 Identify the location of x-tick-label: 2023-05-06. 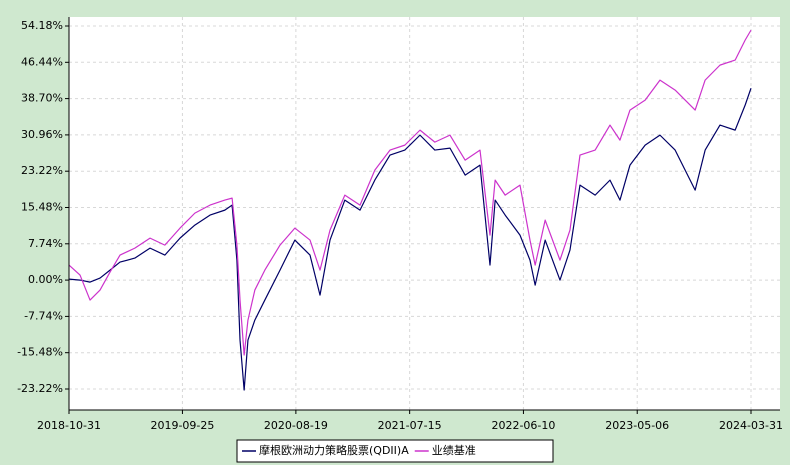
(637, 425).